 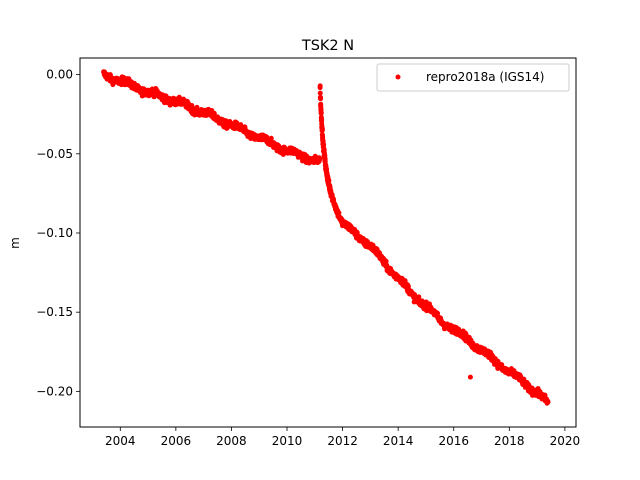 I want to click on y-tick-label: 0.00, so click(x=59, y=75).